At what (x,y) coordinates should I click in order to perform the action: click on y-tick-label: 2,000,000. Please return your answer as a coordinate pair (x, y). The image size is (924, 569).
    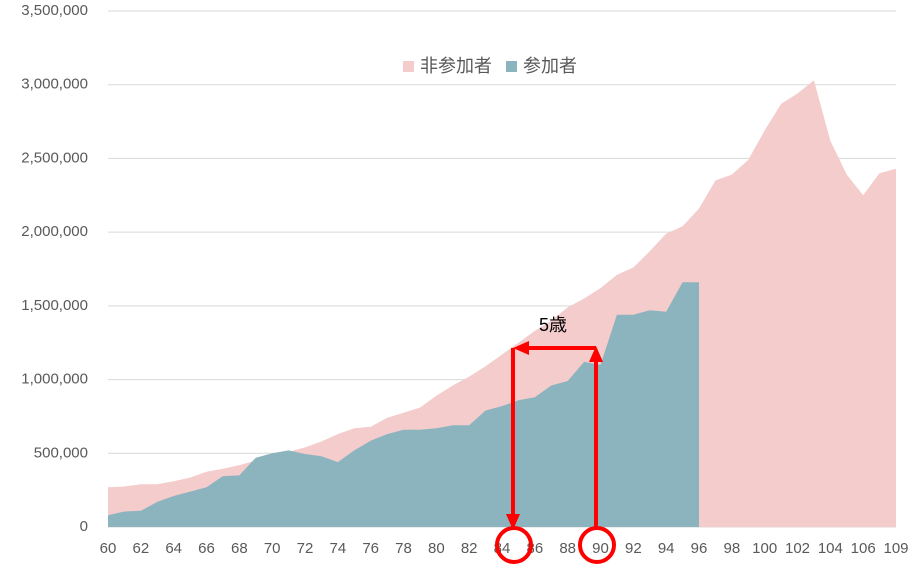
    Looking at the image, I should click on (54, 231).